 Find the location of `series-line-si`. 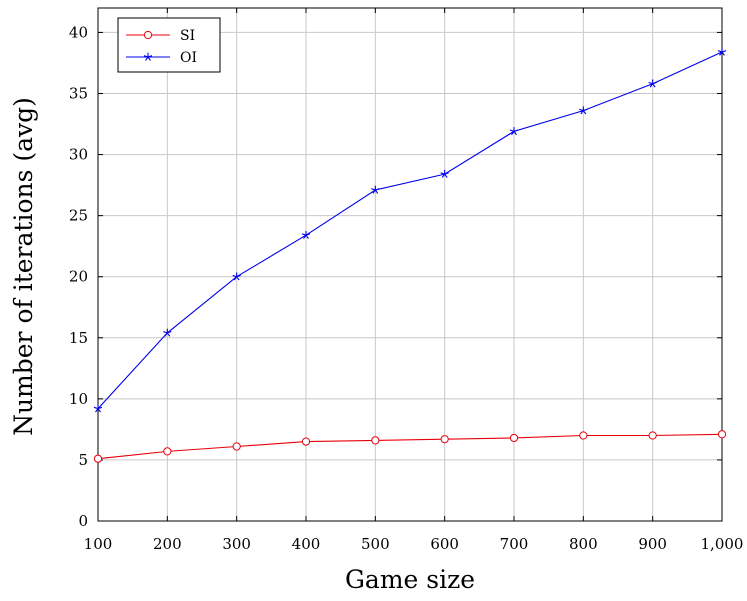

series-line-si is located at coordinates (410, 446).